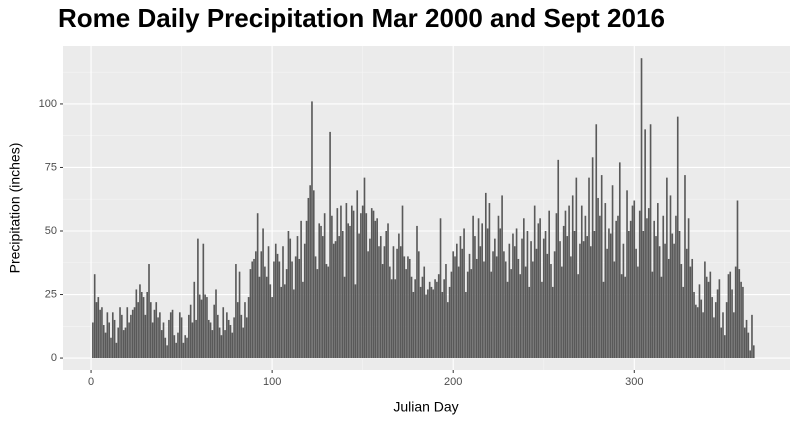  I want to click on x-tick-label: 200, so click(453, 382).